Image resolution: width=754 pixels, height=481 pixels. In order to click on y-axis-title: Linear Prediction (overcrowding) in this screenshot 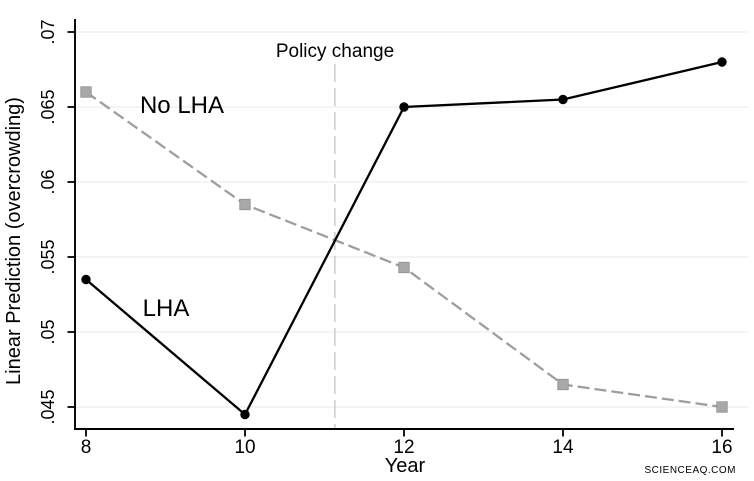, I will do `click(14, 241)`.